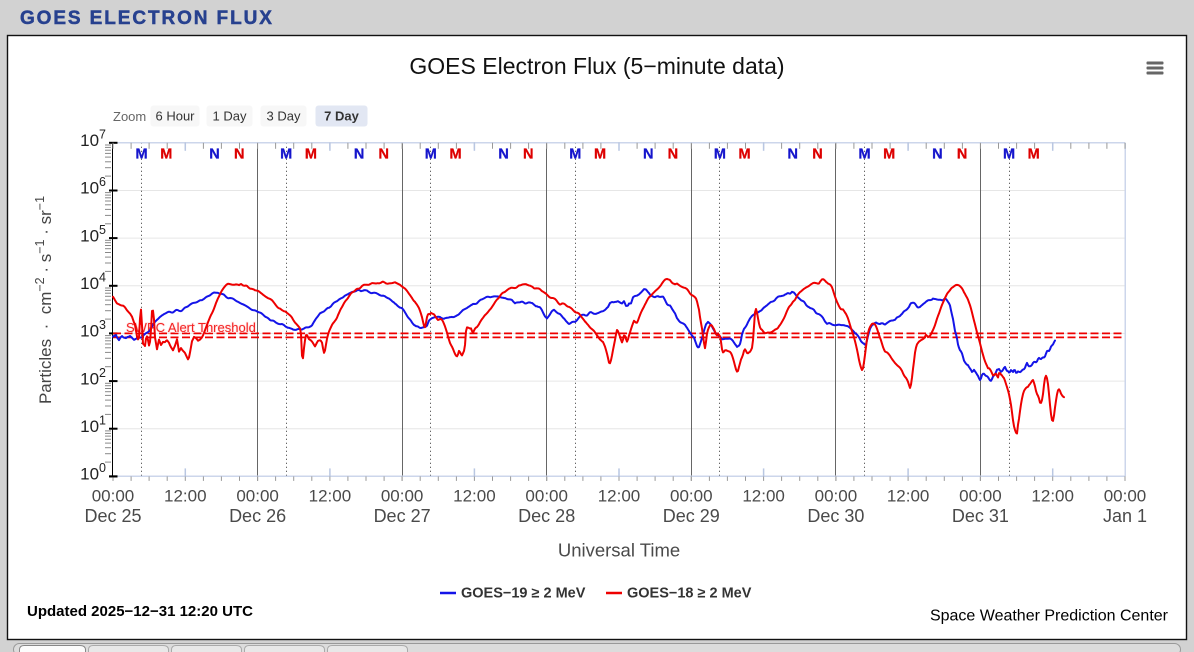 This screenshot has height=652, width=1194. What do you see at coordinates (523, 594) in the screenshot?
I see `svg-text: GOES−19 ≥ 2 MeV` at bounding box center [523, 594].